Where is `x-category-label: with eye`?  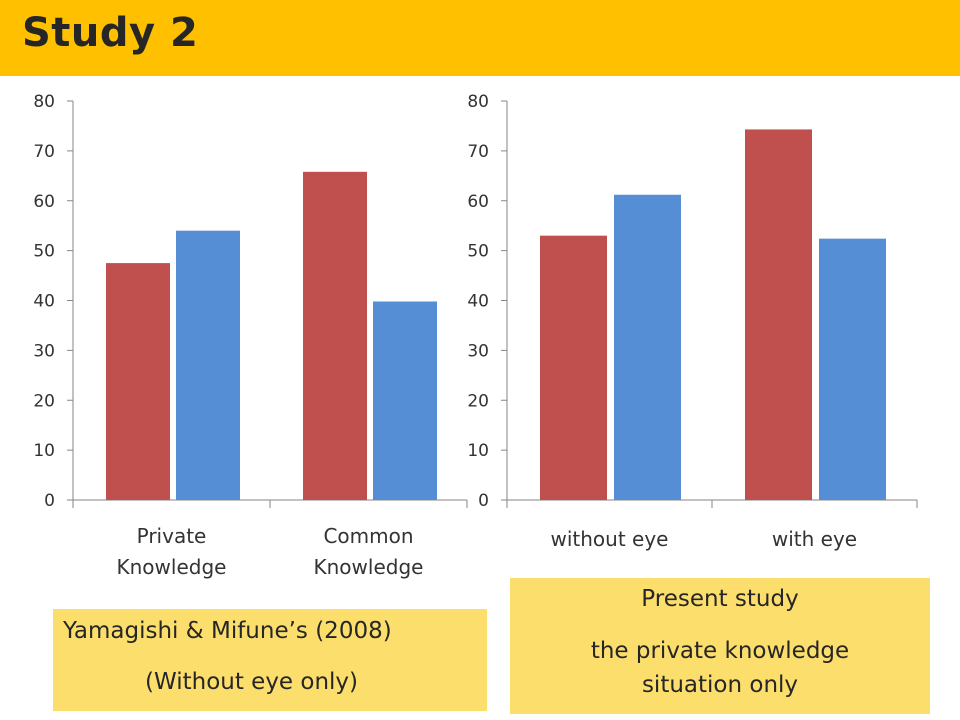
x-category-label: with eye is located at coordinates (814, 539).